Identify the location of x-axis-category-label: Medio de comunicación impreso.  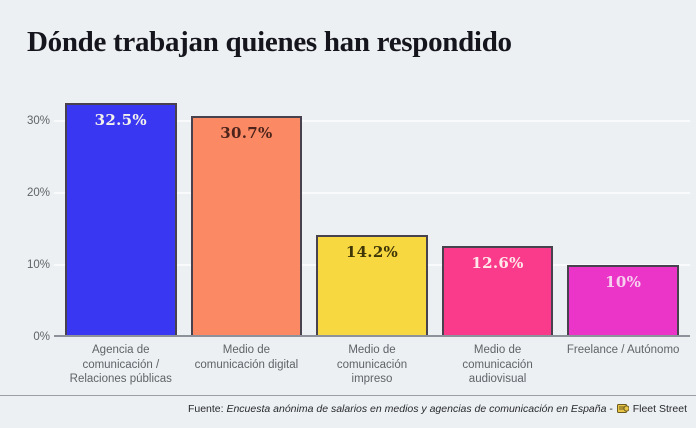
(372, 364).